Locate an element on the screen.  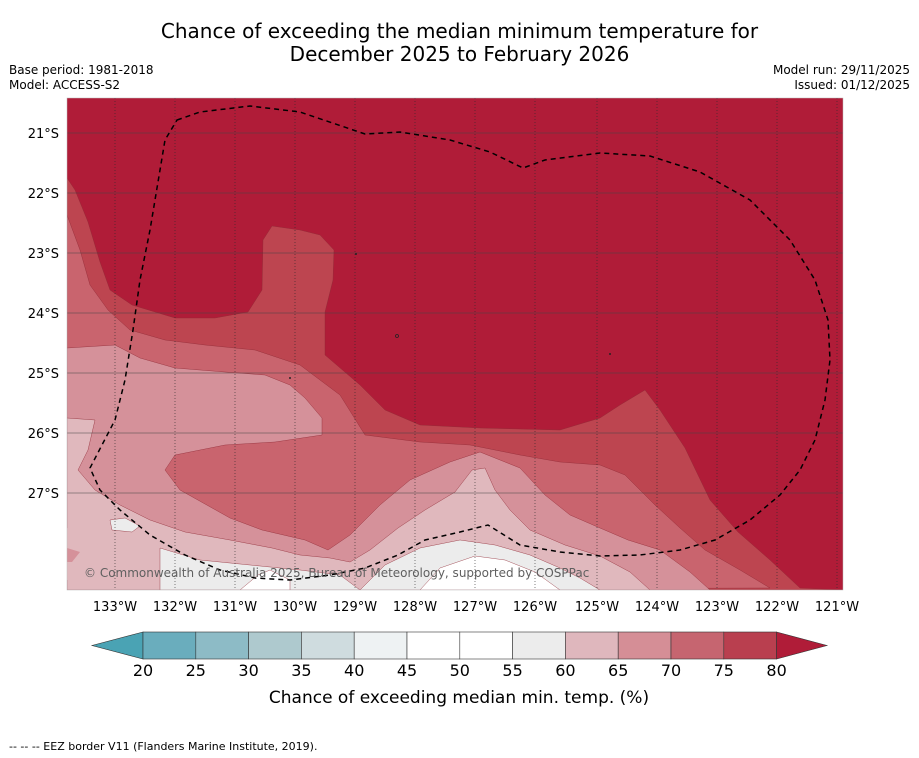
lat-label: 26°S is located at coordinates (43, 434).